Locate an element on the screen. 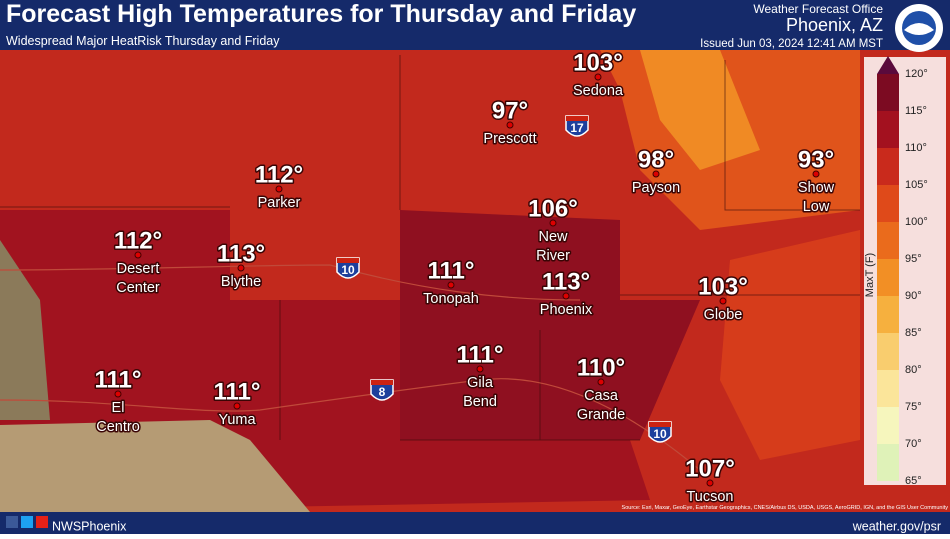  legend-tick-label: 105° is located at coordinates (916, 185).